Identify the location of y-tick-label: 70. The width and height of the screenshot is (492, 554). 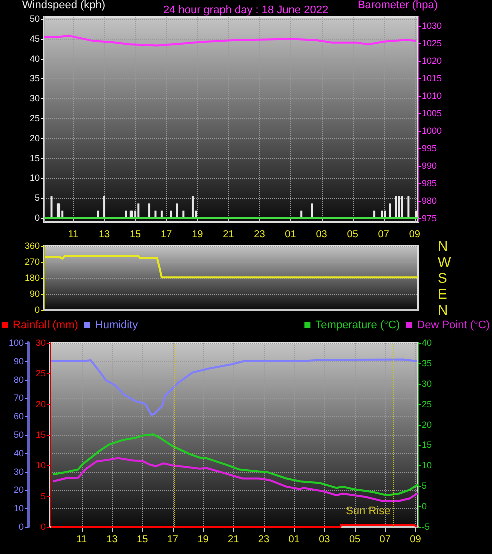
(19, 398).